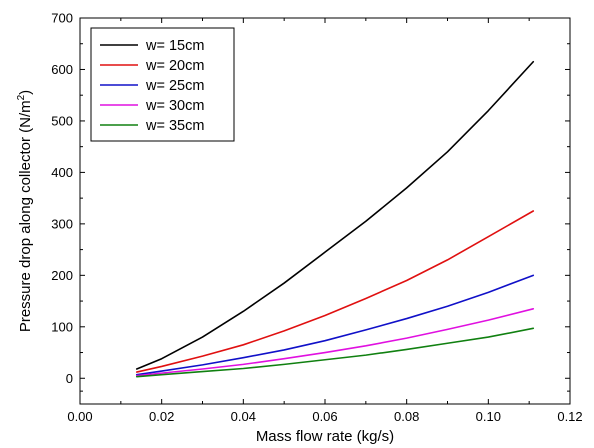 Image resolution: width=594 pixels, height=448 pixels. I want to click on legend: w= 15cm w= 20cm w= 25cm w= 30cm w= 35cm, so click(162, 84).